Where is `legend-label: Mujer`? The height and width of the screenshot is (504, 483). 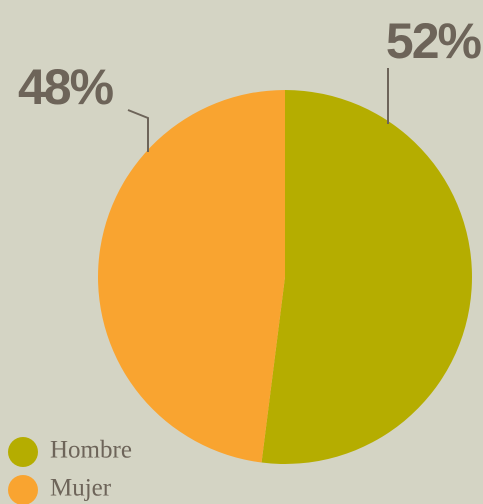
legend-label: Mujer is located at coordinates (81, 488).